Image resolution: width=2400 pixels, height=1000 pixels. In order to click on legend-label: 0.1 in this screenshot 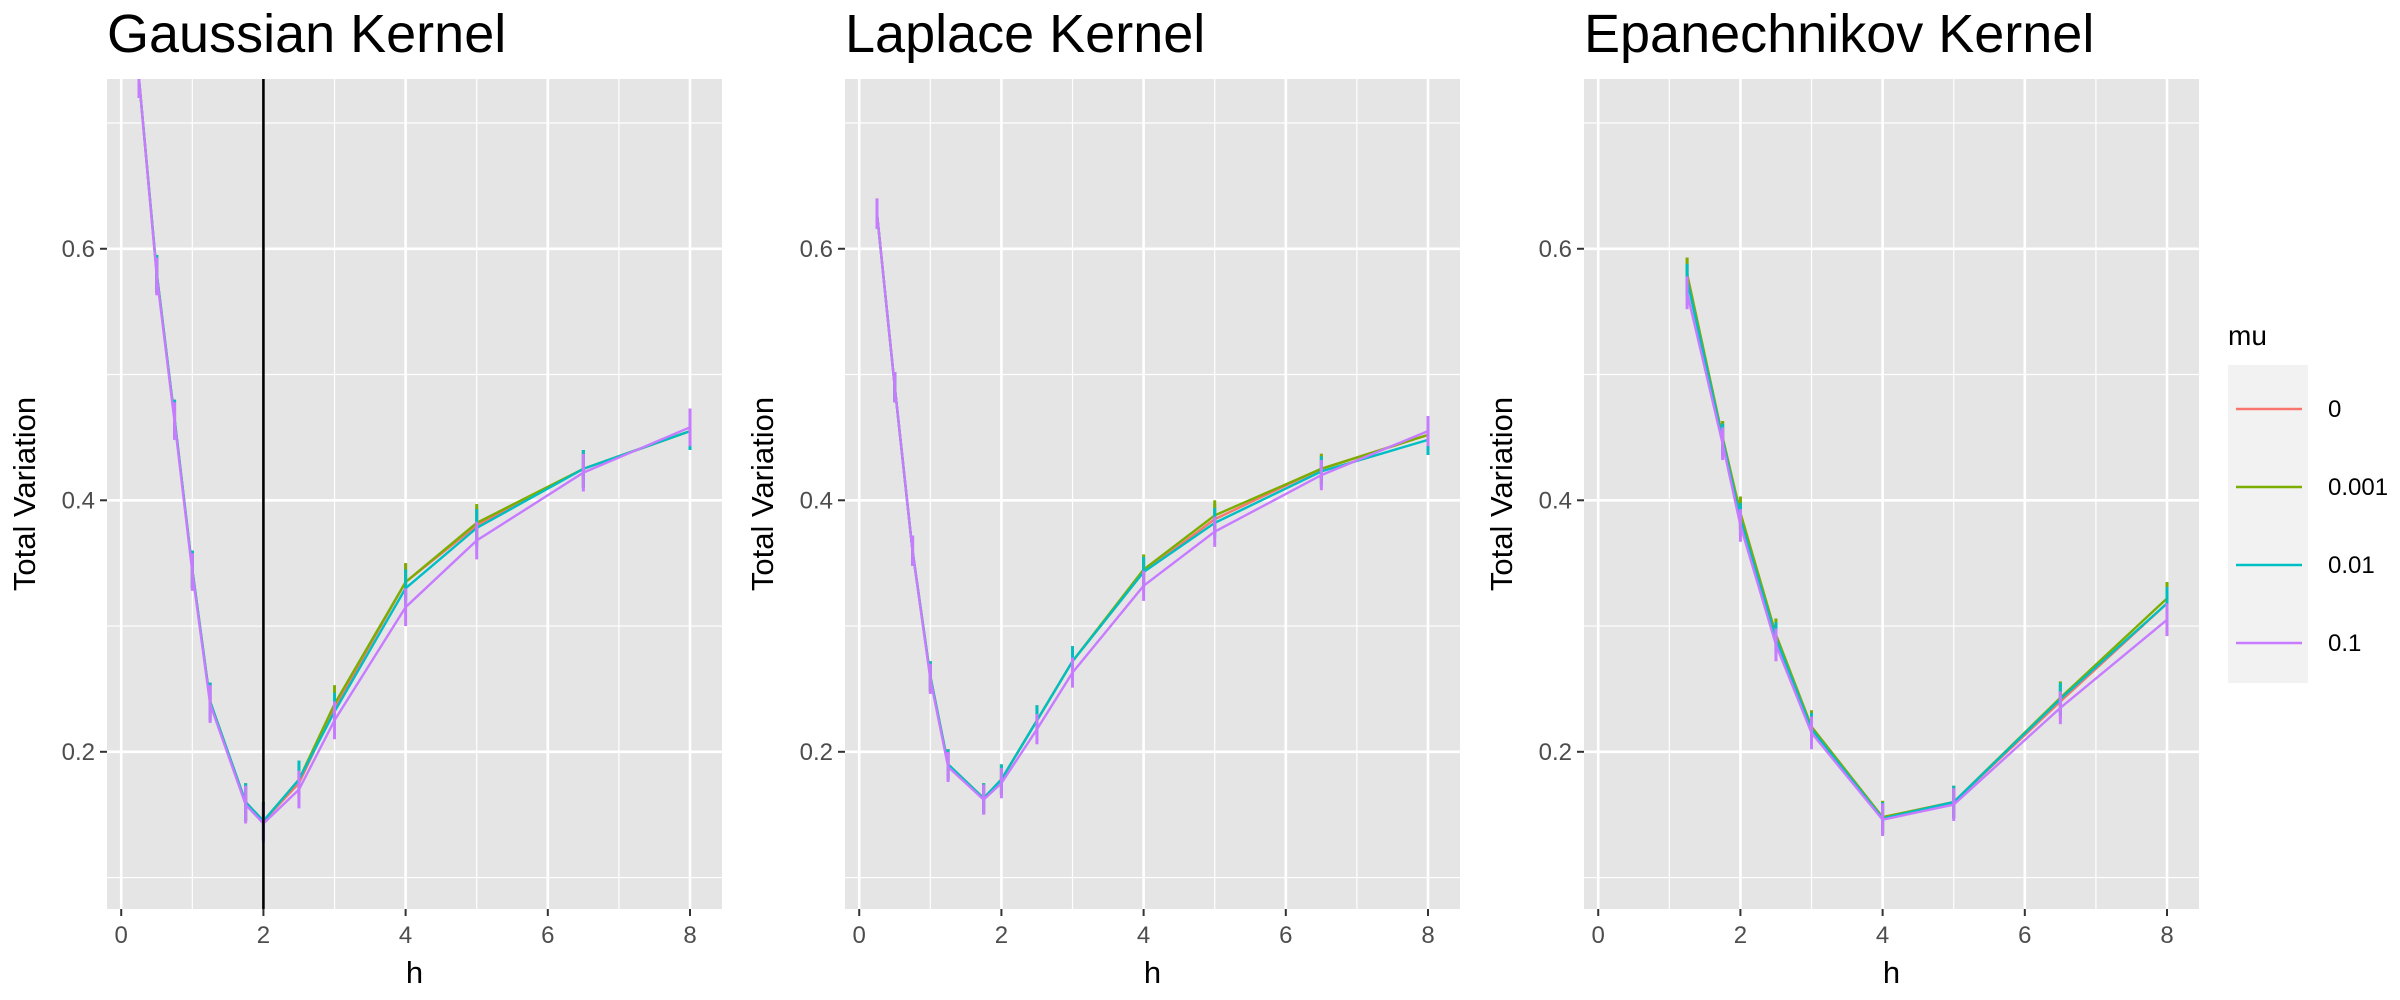, I will do `click(2344, 643)`.